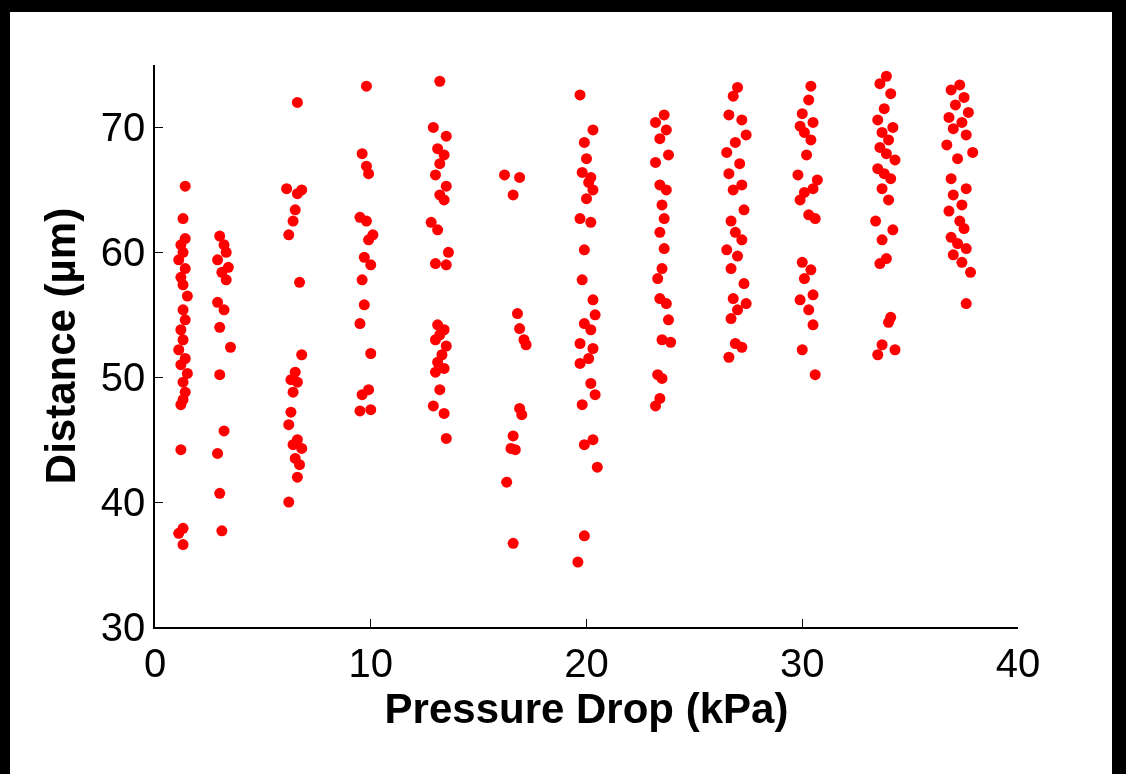 Image resolution: width=1126 pixels, height=774 pixels. What do you see at coordinates (123, 252) in the screenshot?
I see `y-tick-label: 60` at bounding box center [123, 252].